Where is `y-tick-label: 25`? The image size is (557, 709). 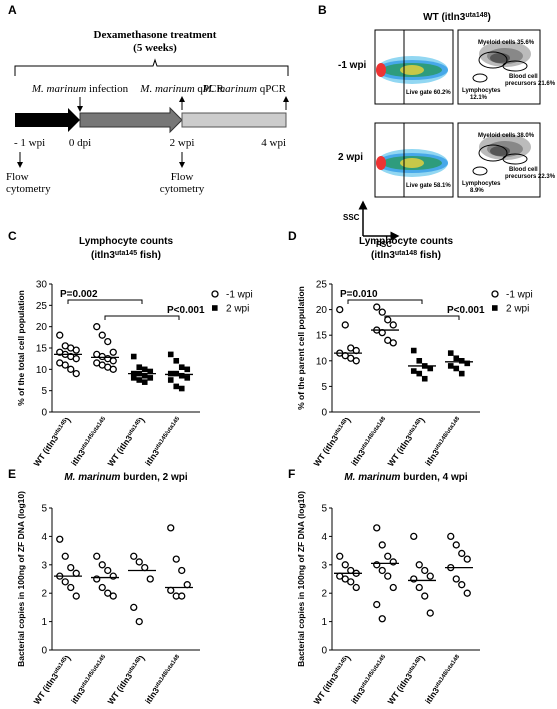 y-tick-label: 25 is located at coordinates (322, 285).